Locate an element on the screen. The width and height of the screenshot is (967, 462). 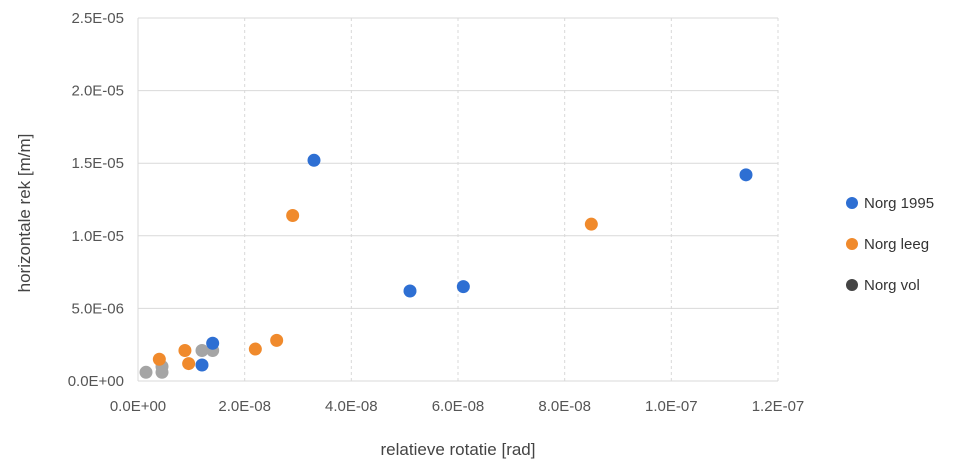
y-tick-label: 2.5E-05 is located at coordinates (97, 18).